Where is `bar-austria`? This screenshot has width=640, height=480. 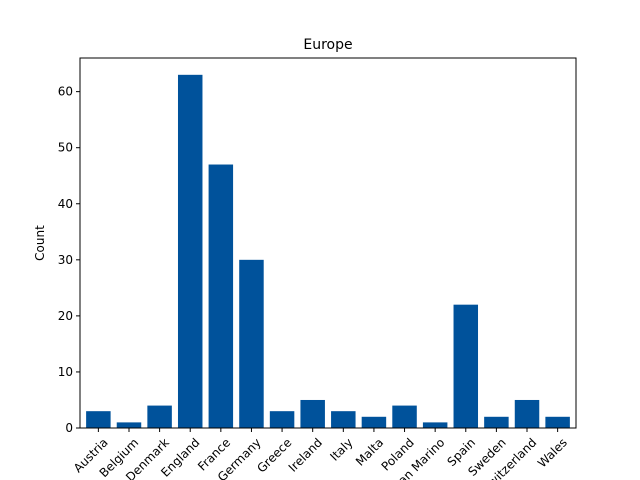
bar-austria is located at coordinates (98, 419).